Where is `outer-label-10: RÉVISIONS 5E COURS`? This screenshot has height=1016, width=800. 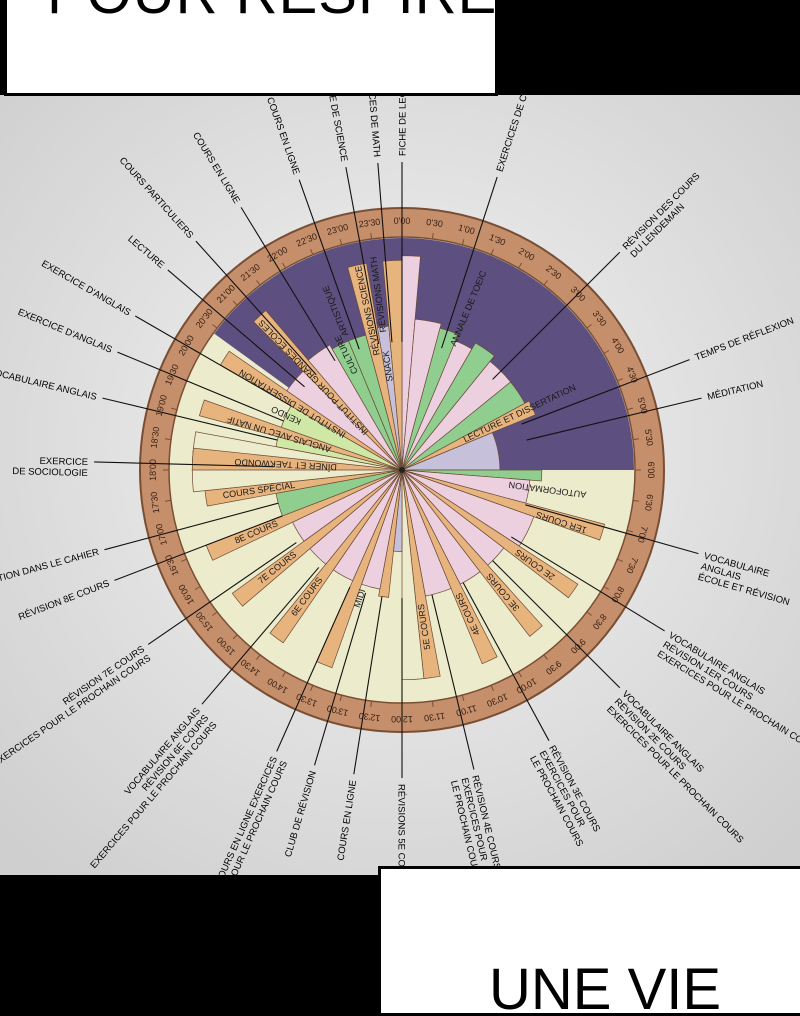 outer-label-10: RÉVISIONS 5E COURS is located at coordinates (401, 835).